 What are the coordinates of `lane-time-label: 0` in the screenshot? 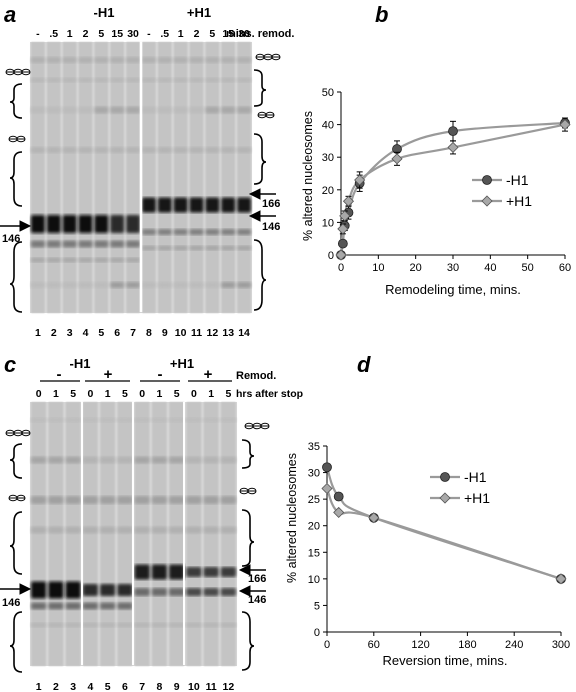 It's located at (39, 394).